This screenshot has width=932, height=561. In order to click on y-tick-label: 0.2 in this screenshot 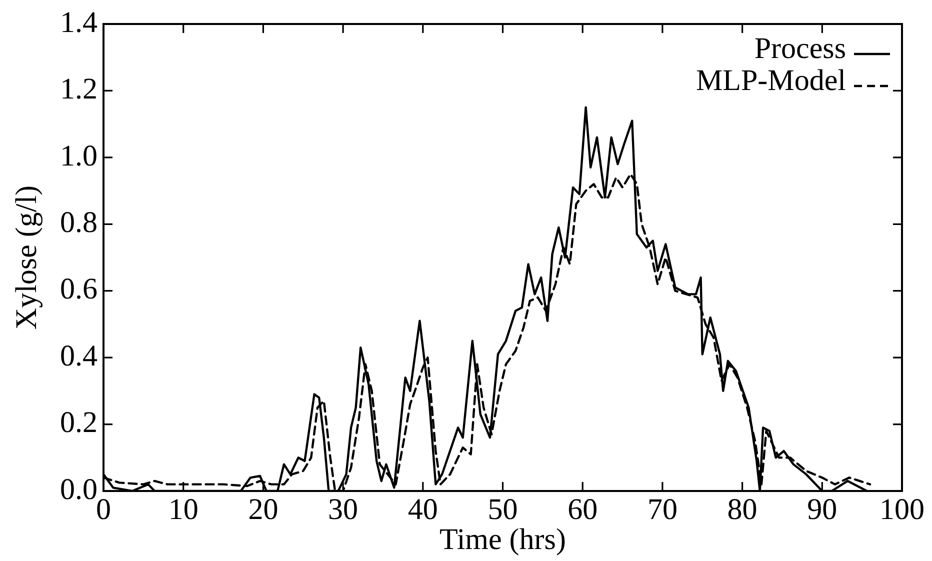, I will do `click(79, 423)`.